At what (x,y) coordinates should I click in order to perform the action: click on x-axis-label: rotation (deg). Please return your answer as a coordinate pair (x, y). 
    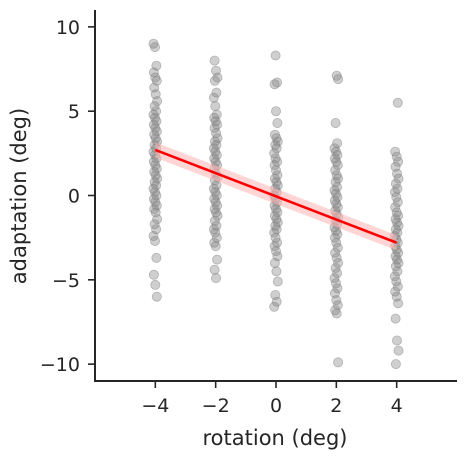
    Looking at the image, I should click on (275, 438).